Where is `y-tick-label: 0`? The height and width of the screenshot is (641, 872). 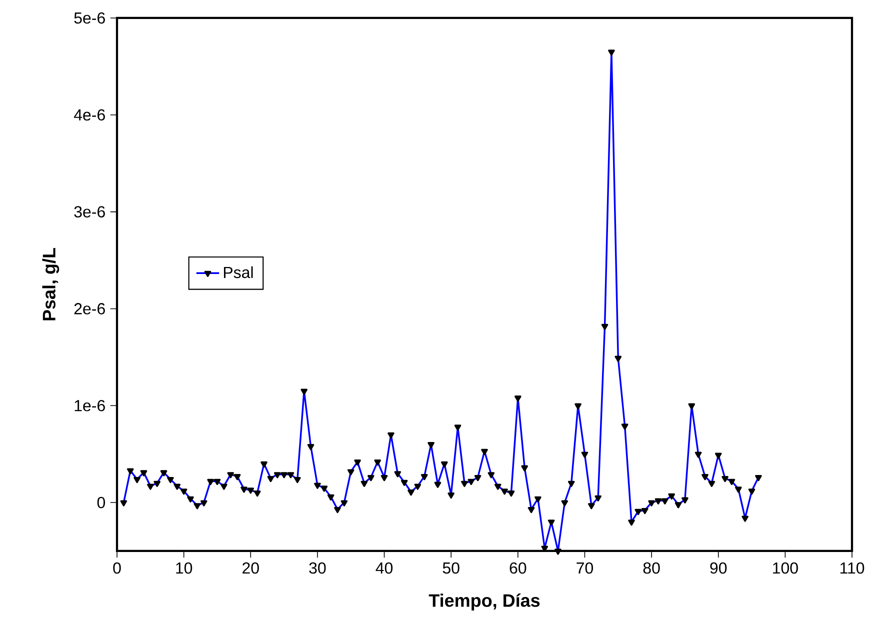 y-tick-label: 0 is located at coordinates (101, 502).